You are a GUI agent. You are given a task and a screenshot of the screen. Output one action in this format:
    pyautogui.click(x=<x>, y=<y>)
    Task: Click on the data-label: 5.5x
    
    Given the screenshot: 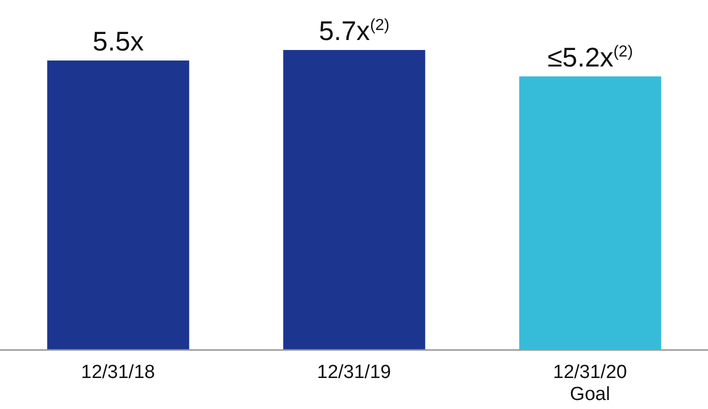 What is the action you would take?
    pyautogui.click(x=118, y=41)
    